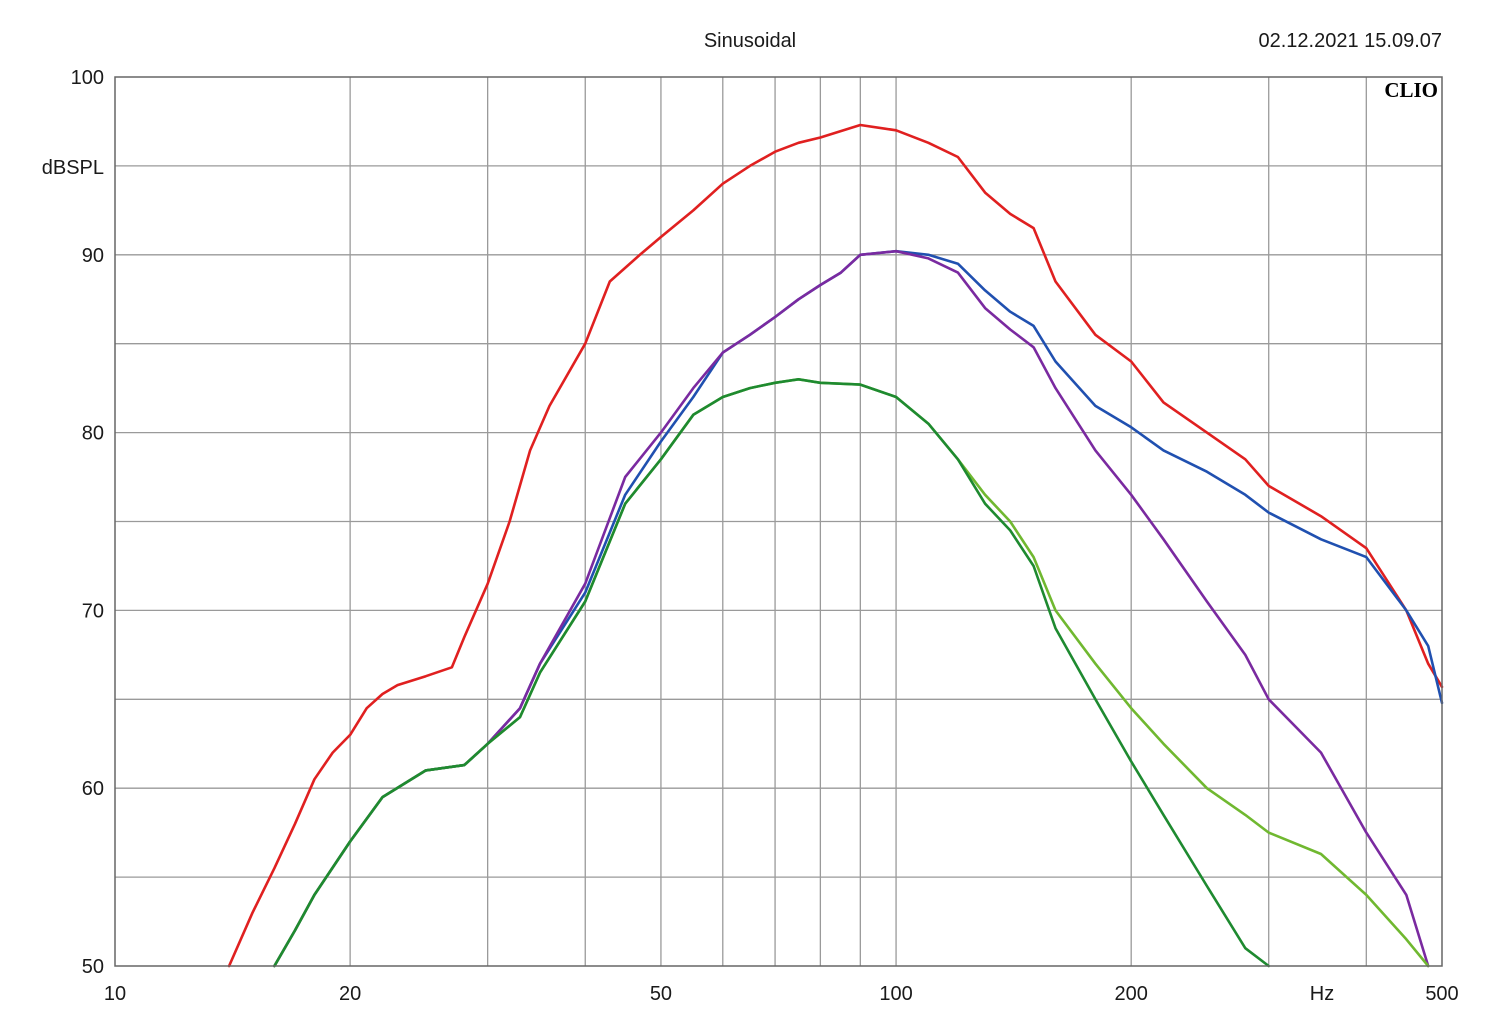 This screenshot has height=1028, width=1500. What do you see at coordinates (93, 967) in the screenshot?
I see `y-tick-label: 50` at bounding box center [93, 967].